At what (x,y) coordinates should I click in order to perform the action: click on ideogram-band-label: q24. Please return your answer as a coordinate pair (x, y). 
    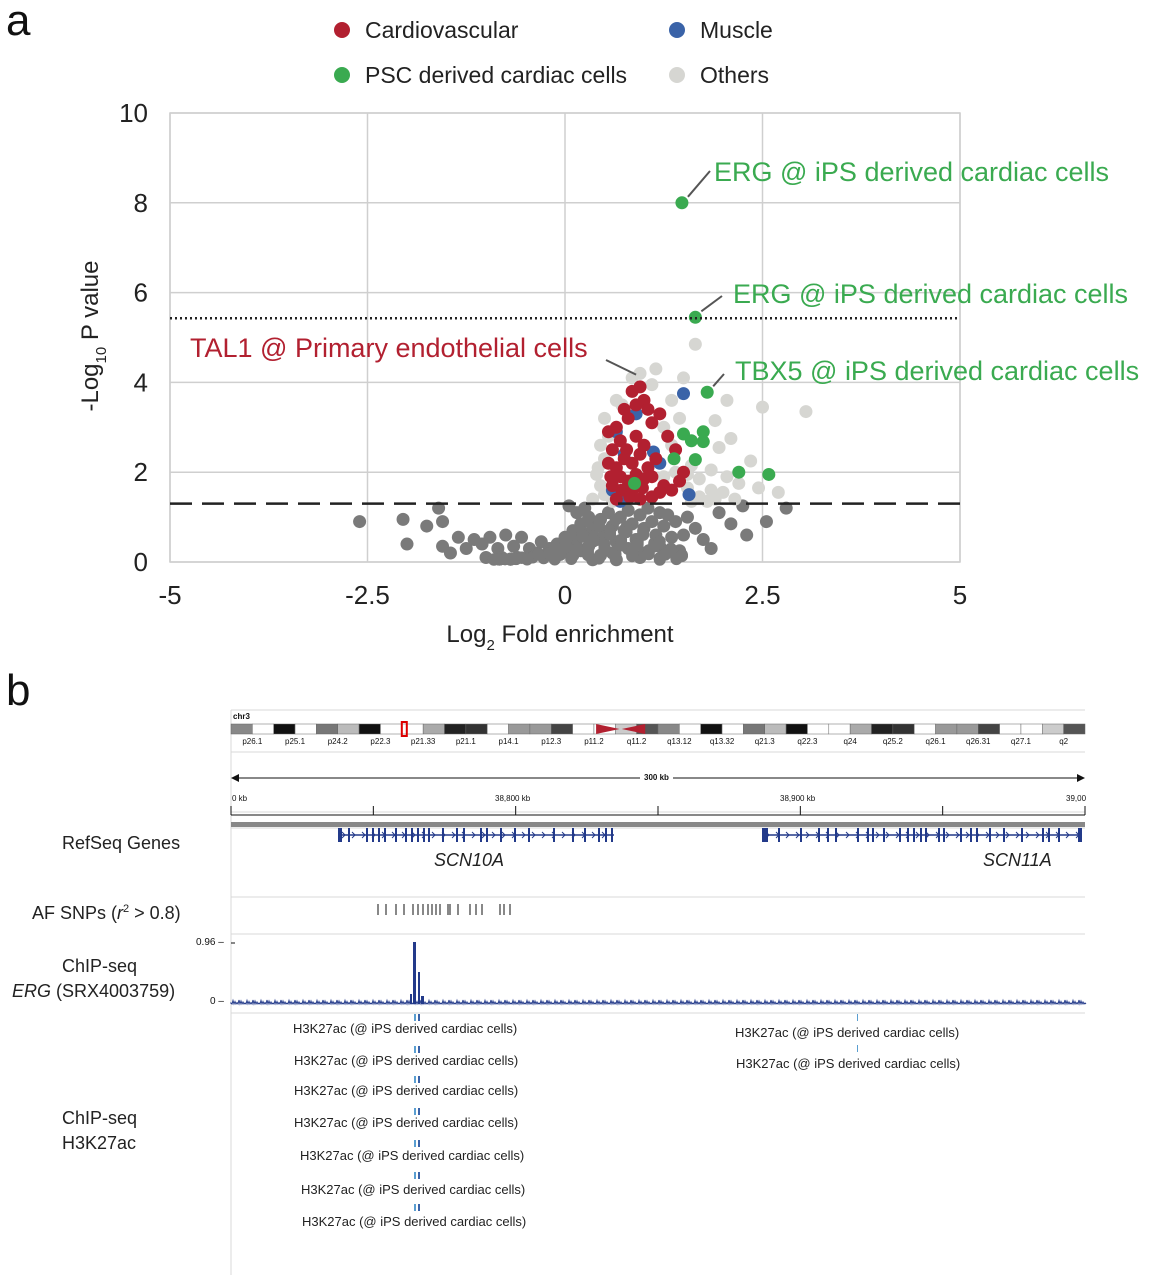
    Looking at the image, I should click on (850, 741).